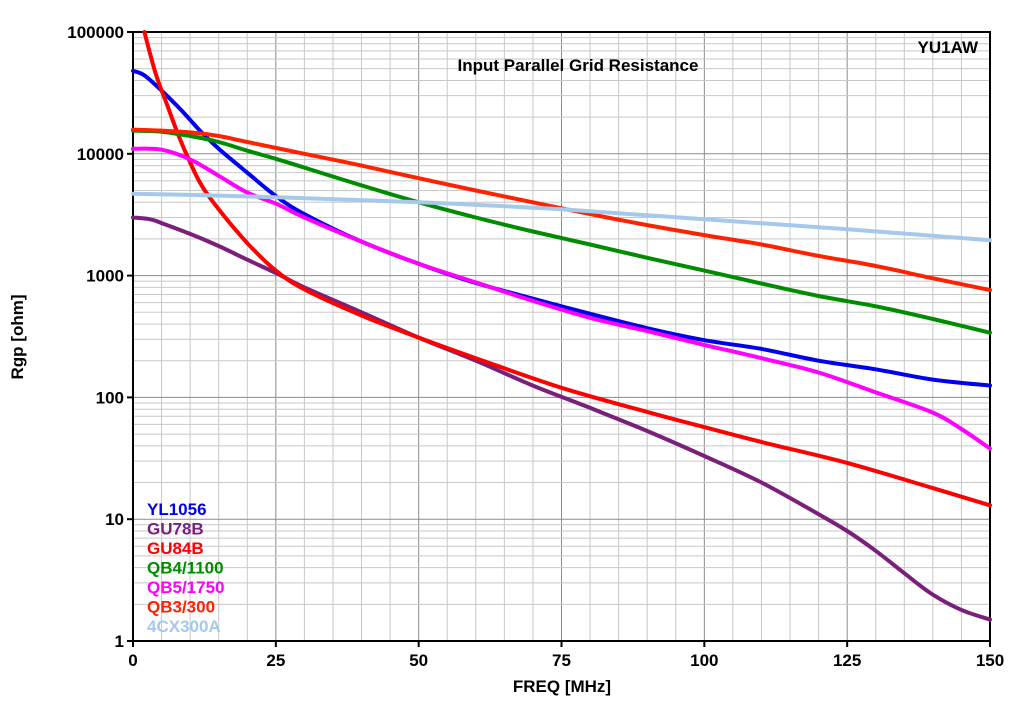 The image size is (1024, 704). What do you see at coordinates (105, 276) in the screenshot?
I see `y-tick-label: 1000` at bounding box center [105, 276].